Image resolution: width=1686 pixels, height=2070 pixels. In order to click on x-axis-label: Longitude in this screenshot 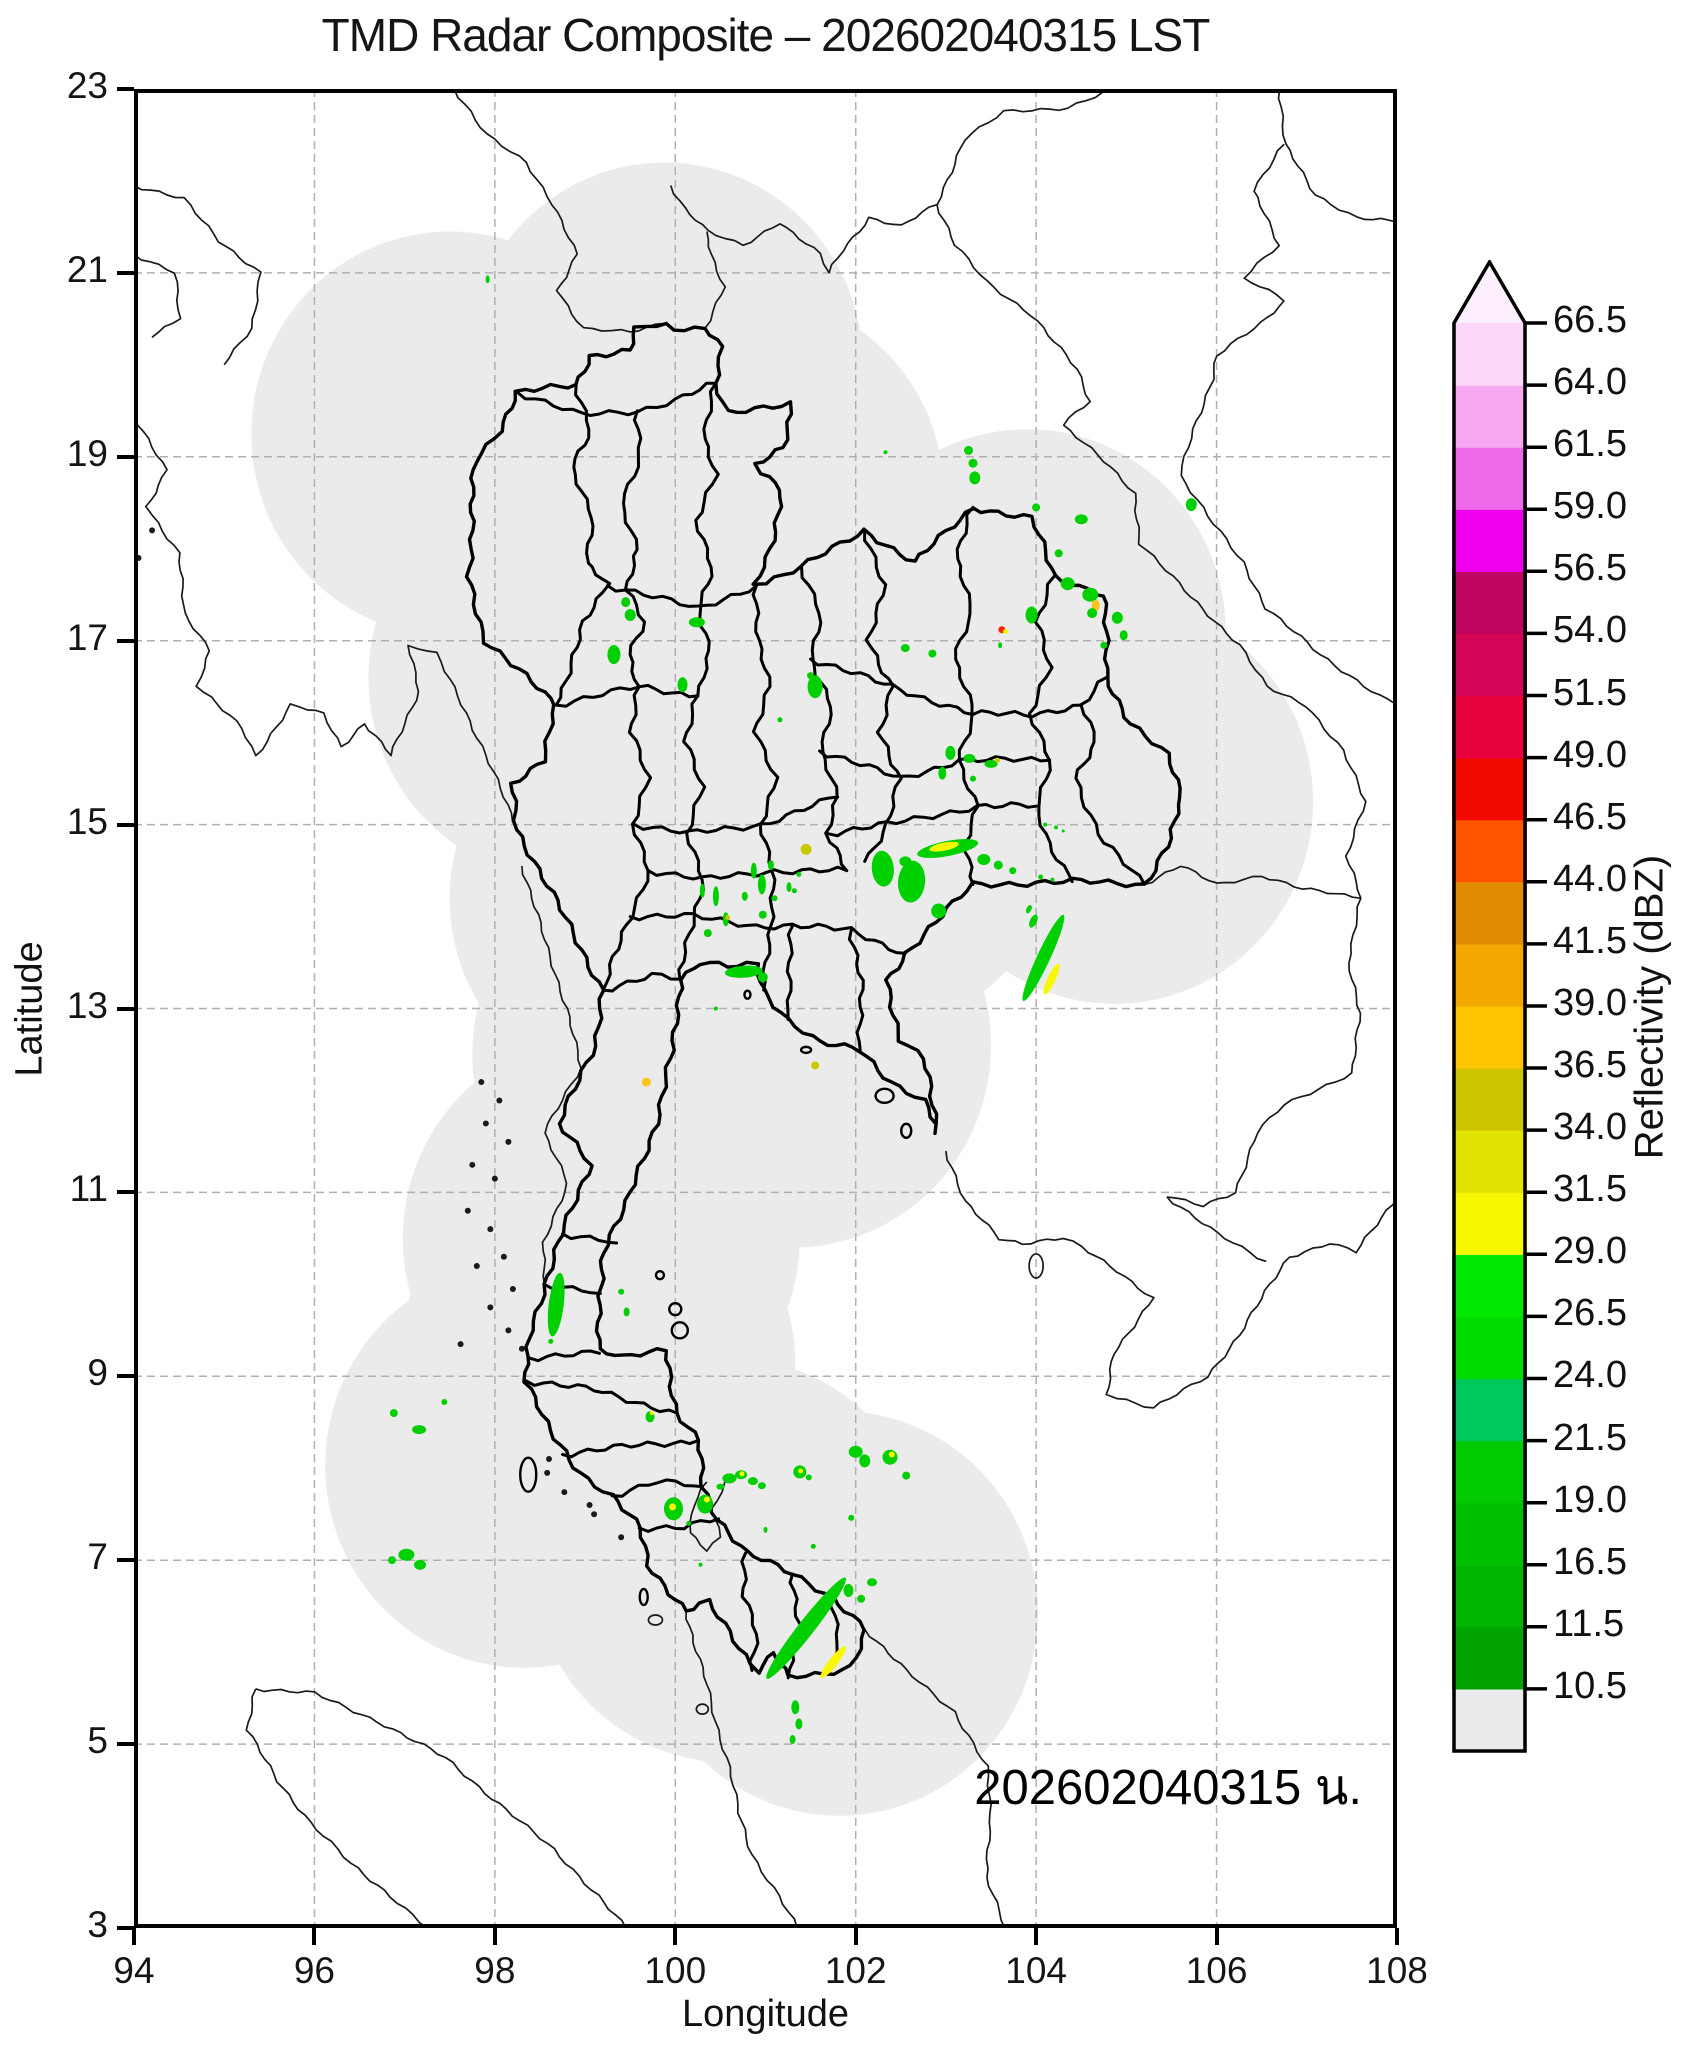, I will do `click(765, 2014)`.